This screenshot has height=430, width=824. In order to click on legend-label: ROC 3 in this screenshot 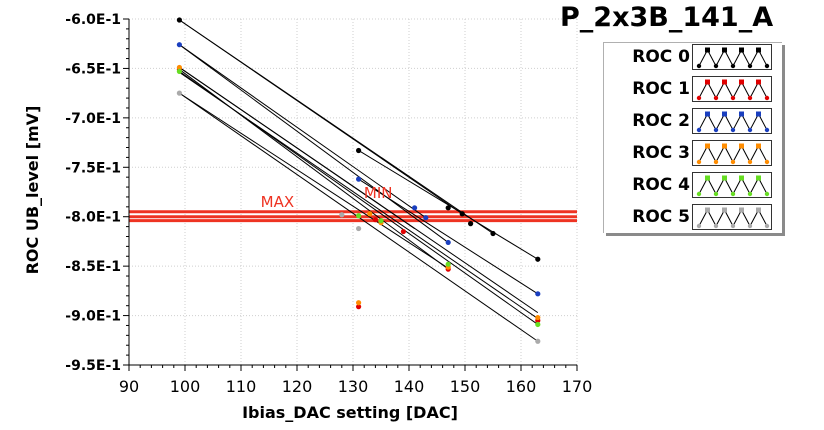, I will do `click(661, 153)`.